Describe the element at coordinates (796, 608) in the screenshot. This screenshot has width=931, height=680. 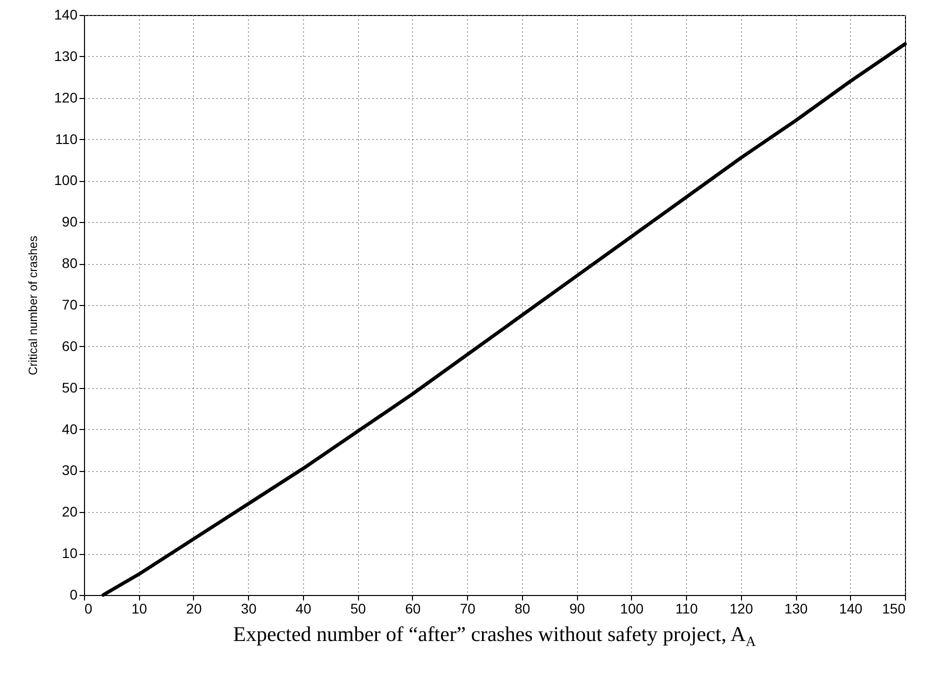
I see `x-tick-label: 130` at that location.